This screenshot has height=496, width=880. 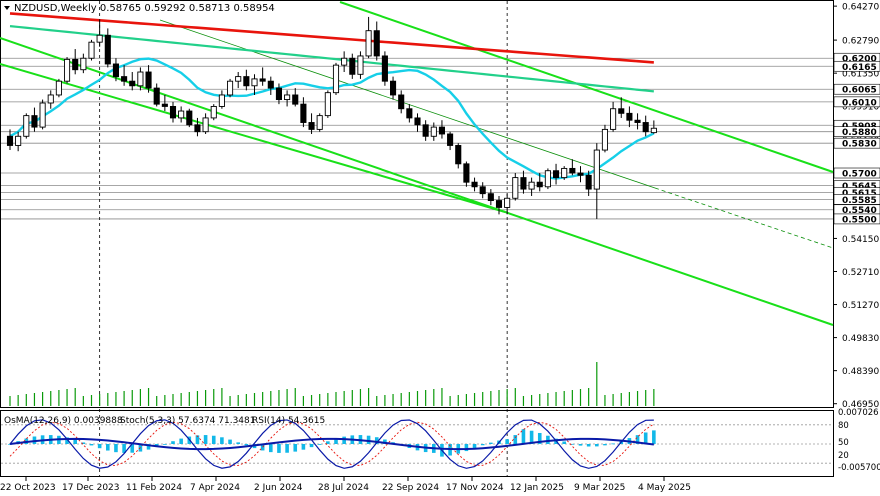 I want to click on volume-bars, so click(x=332, y=384).